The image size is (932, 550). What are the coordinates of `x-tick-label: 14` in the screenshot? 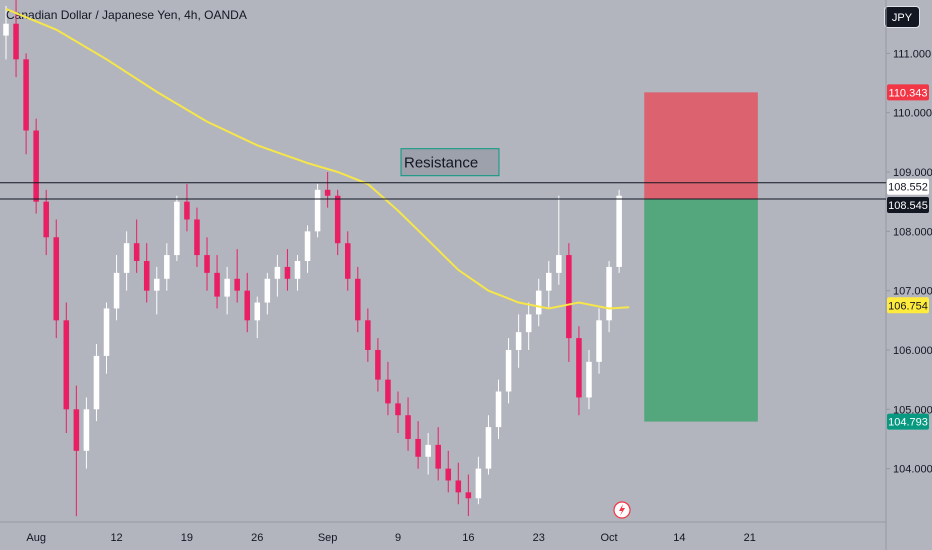 It's located at (679, 538).